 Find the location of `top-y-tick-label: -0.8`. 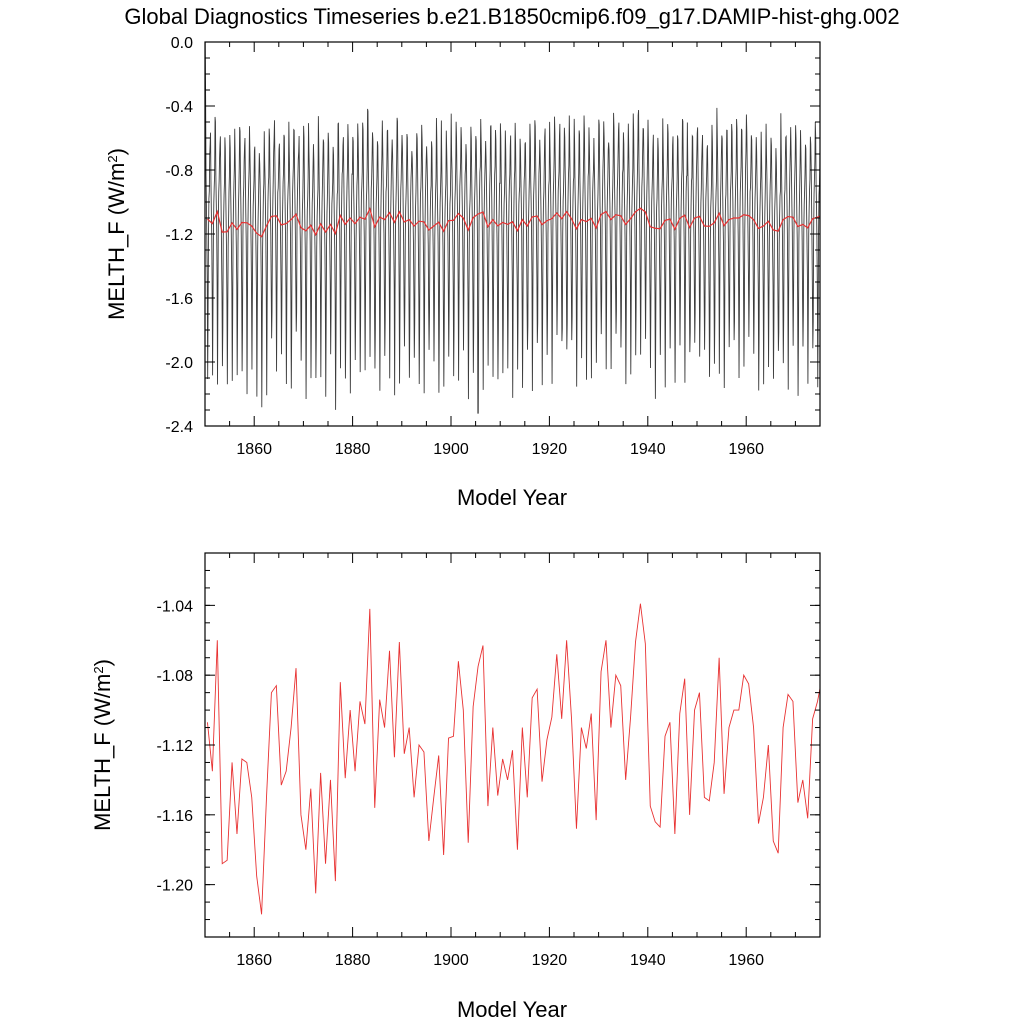

top-y-tick-label: -0.8 is located at coordinates (179, 171).